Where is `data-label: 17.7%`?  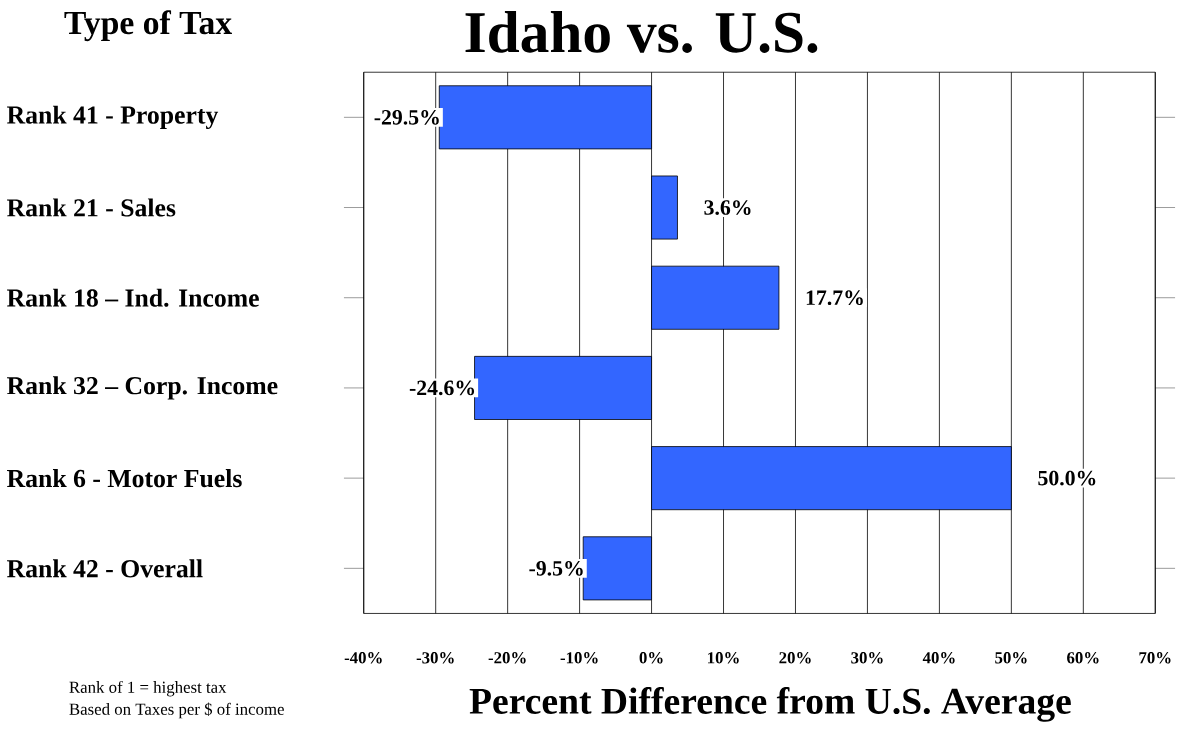
data-label: 17.7% is located at coordinates (834, 298).